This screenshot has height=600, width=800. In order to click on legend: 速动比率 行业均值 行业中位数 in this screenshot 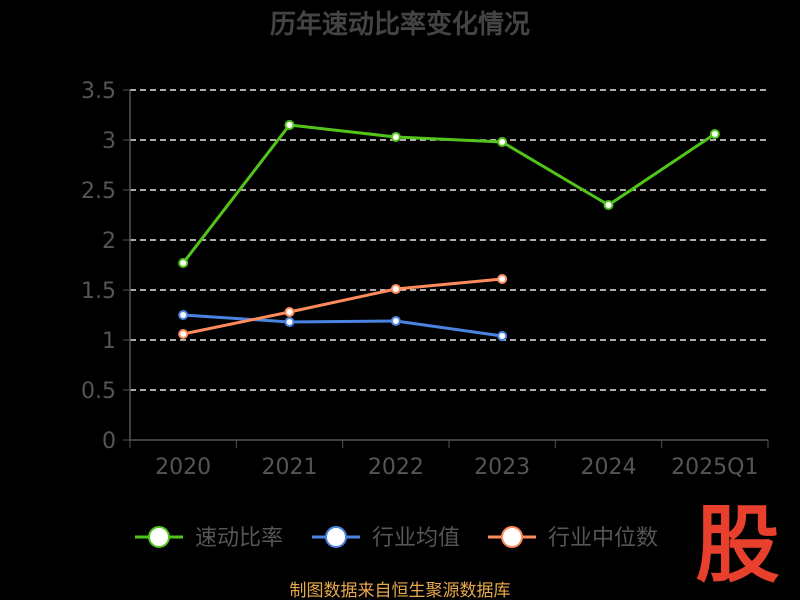, I will do `click(396, 538)`.